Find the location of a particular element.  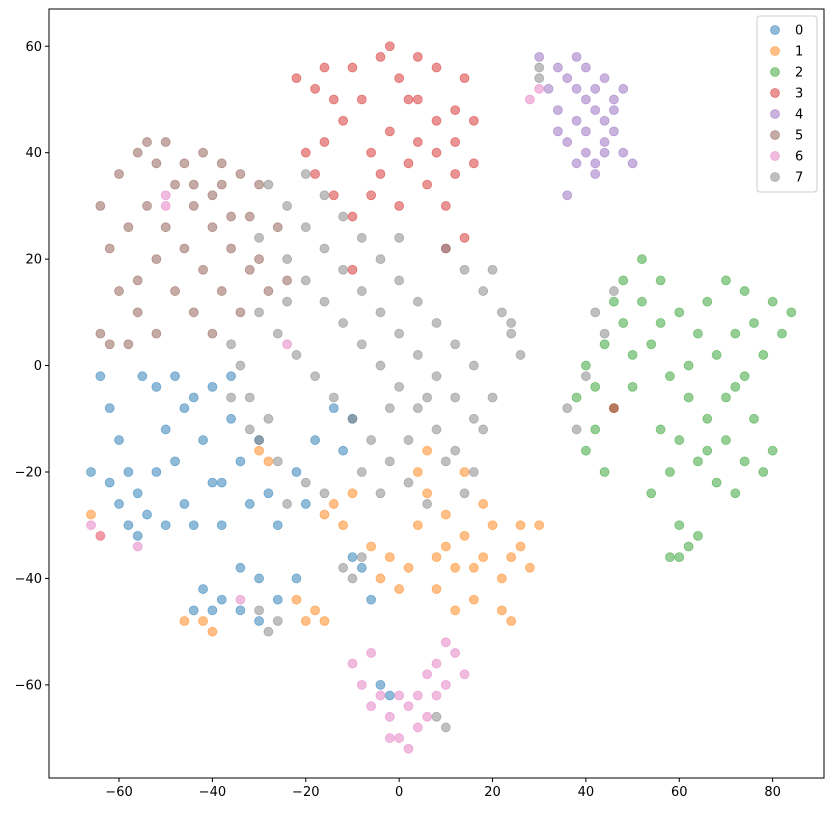

legend-label: 1 is located at coordinates (799, 52).